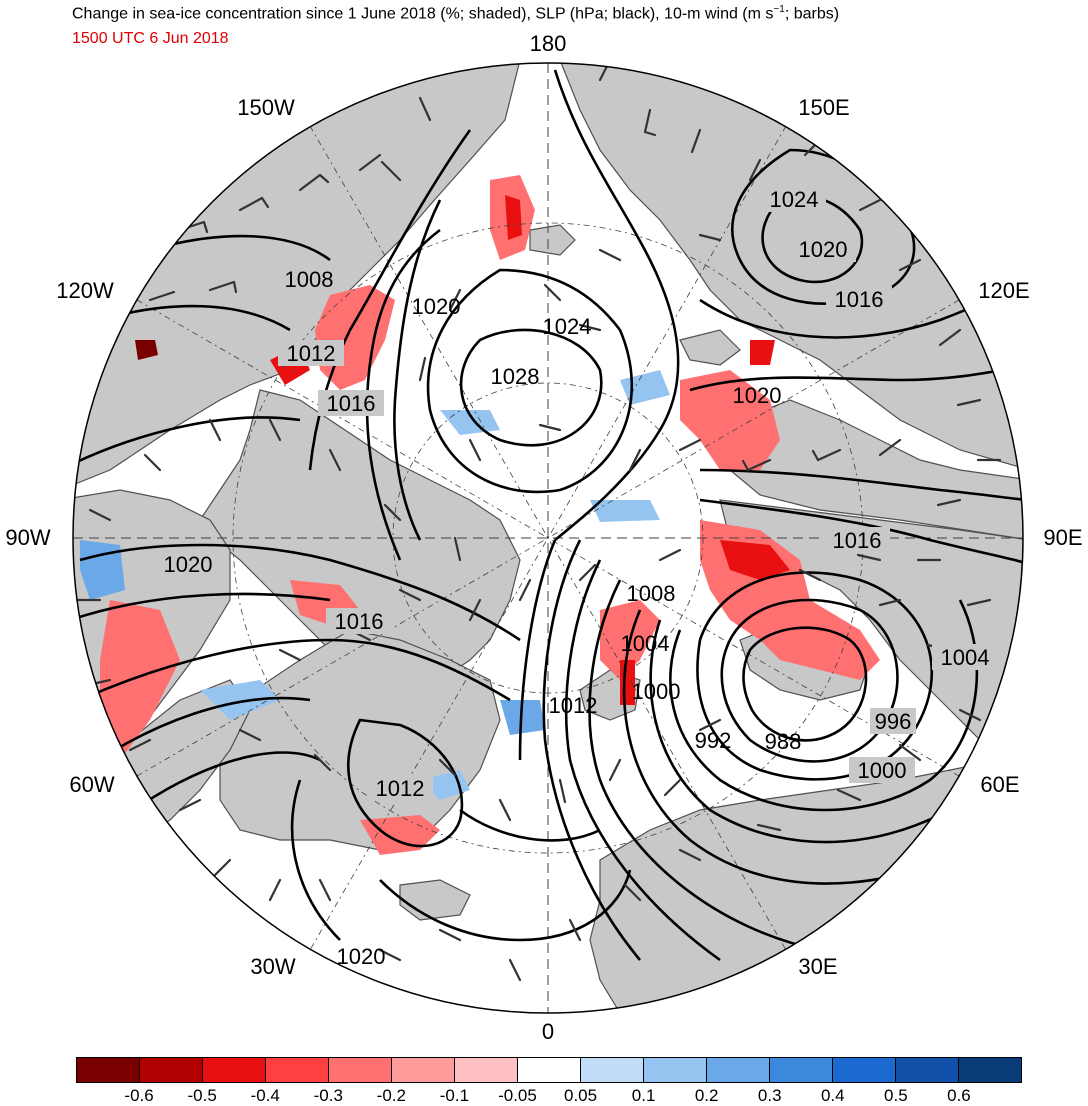 Image resolution: width=1088 pixels, height=1106 pixels. Describe the element at coordinates (202, 1095) in the screenshot. I see `colorbar-tick-label: -0.5` at that location.